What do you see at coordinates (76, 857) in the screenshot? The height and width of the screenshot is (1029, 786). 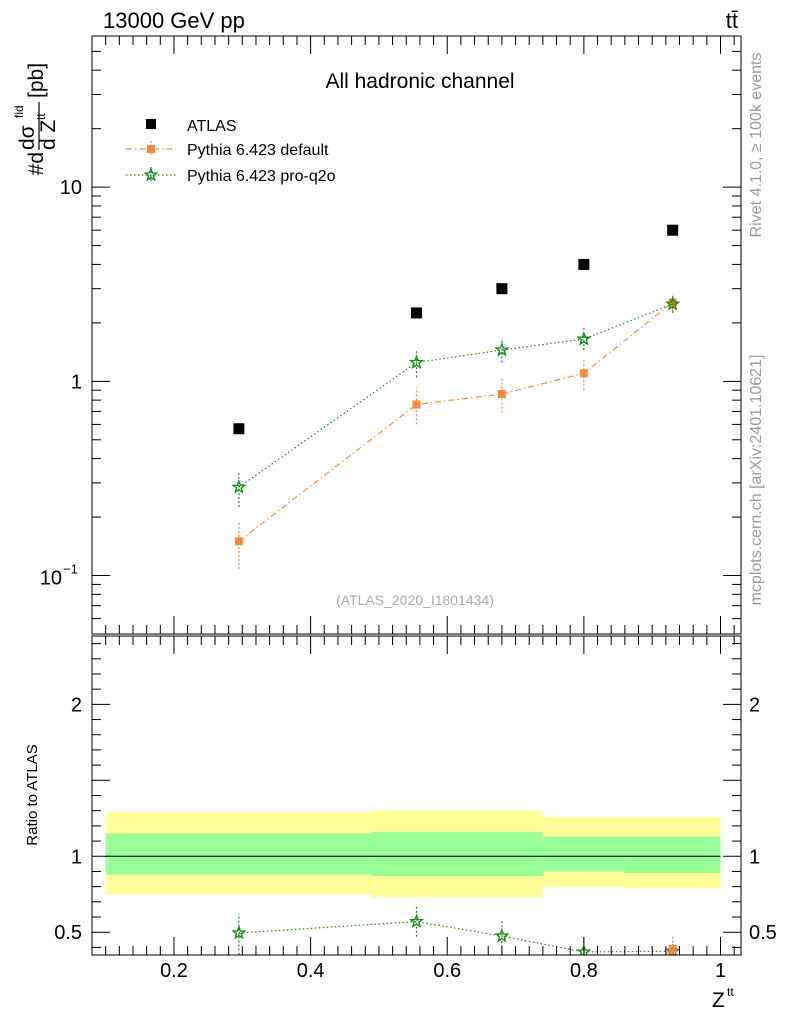 I see `ratio-ytick-label-left: 1` at bounding box center [76, 857].